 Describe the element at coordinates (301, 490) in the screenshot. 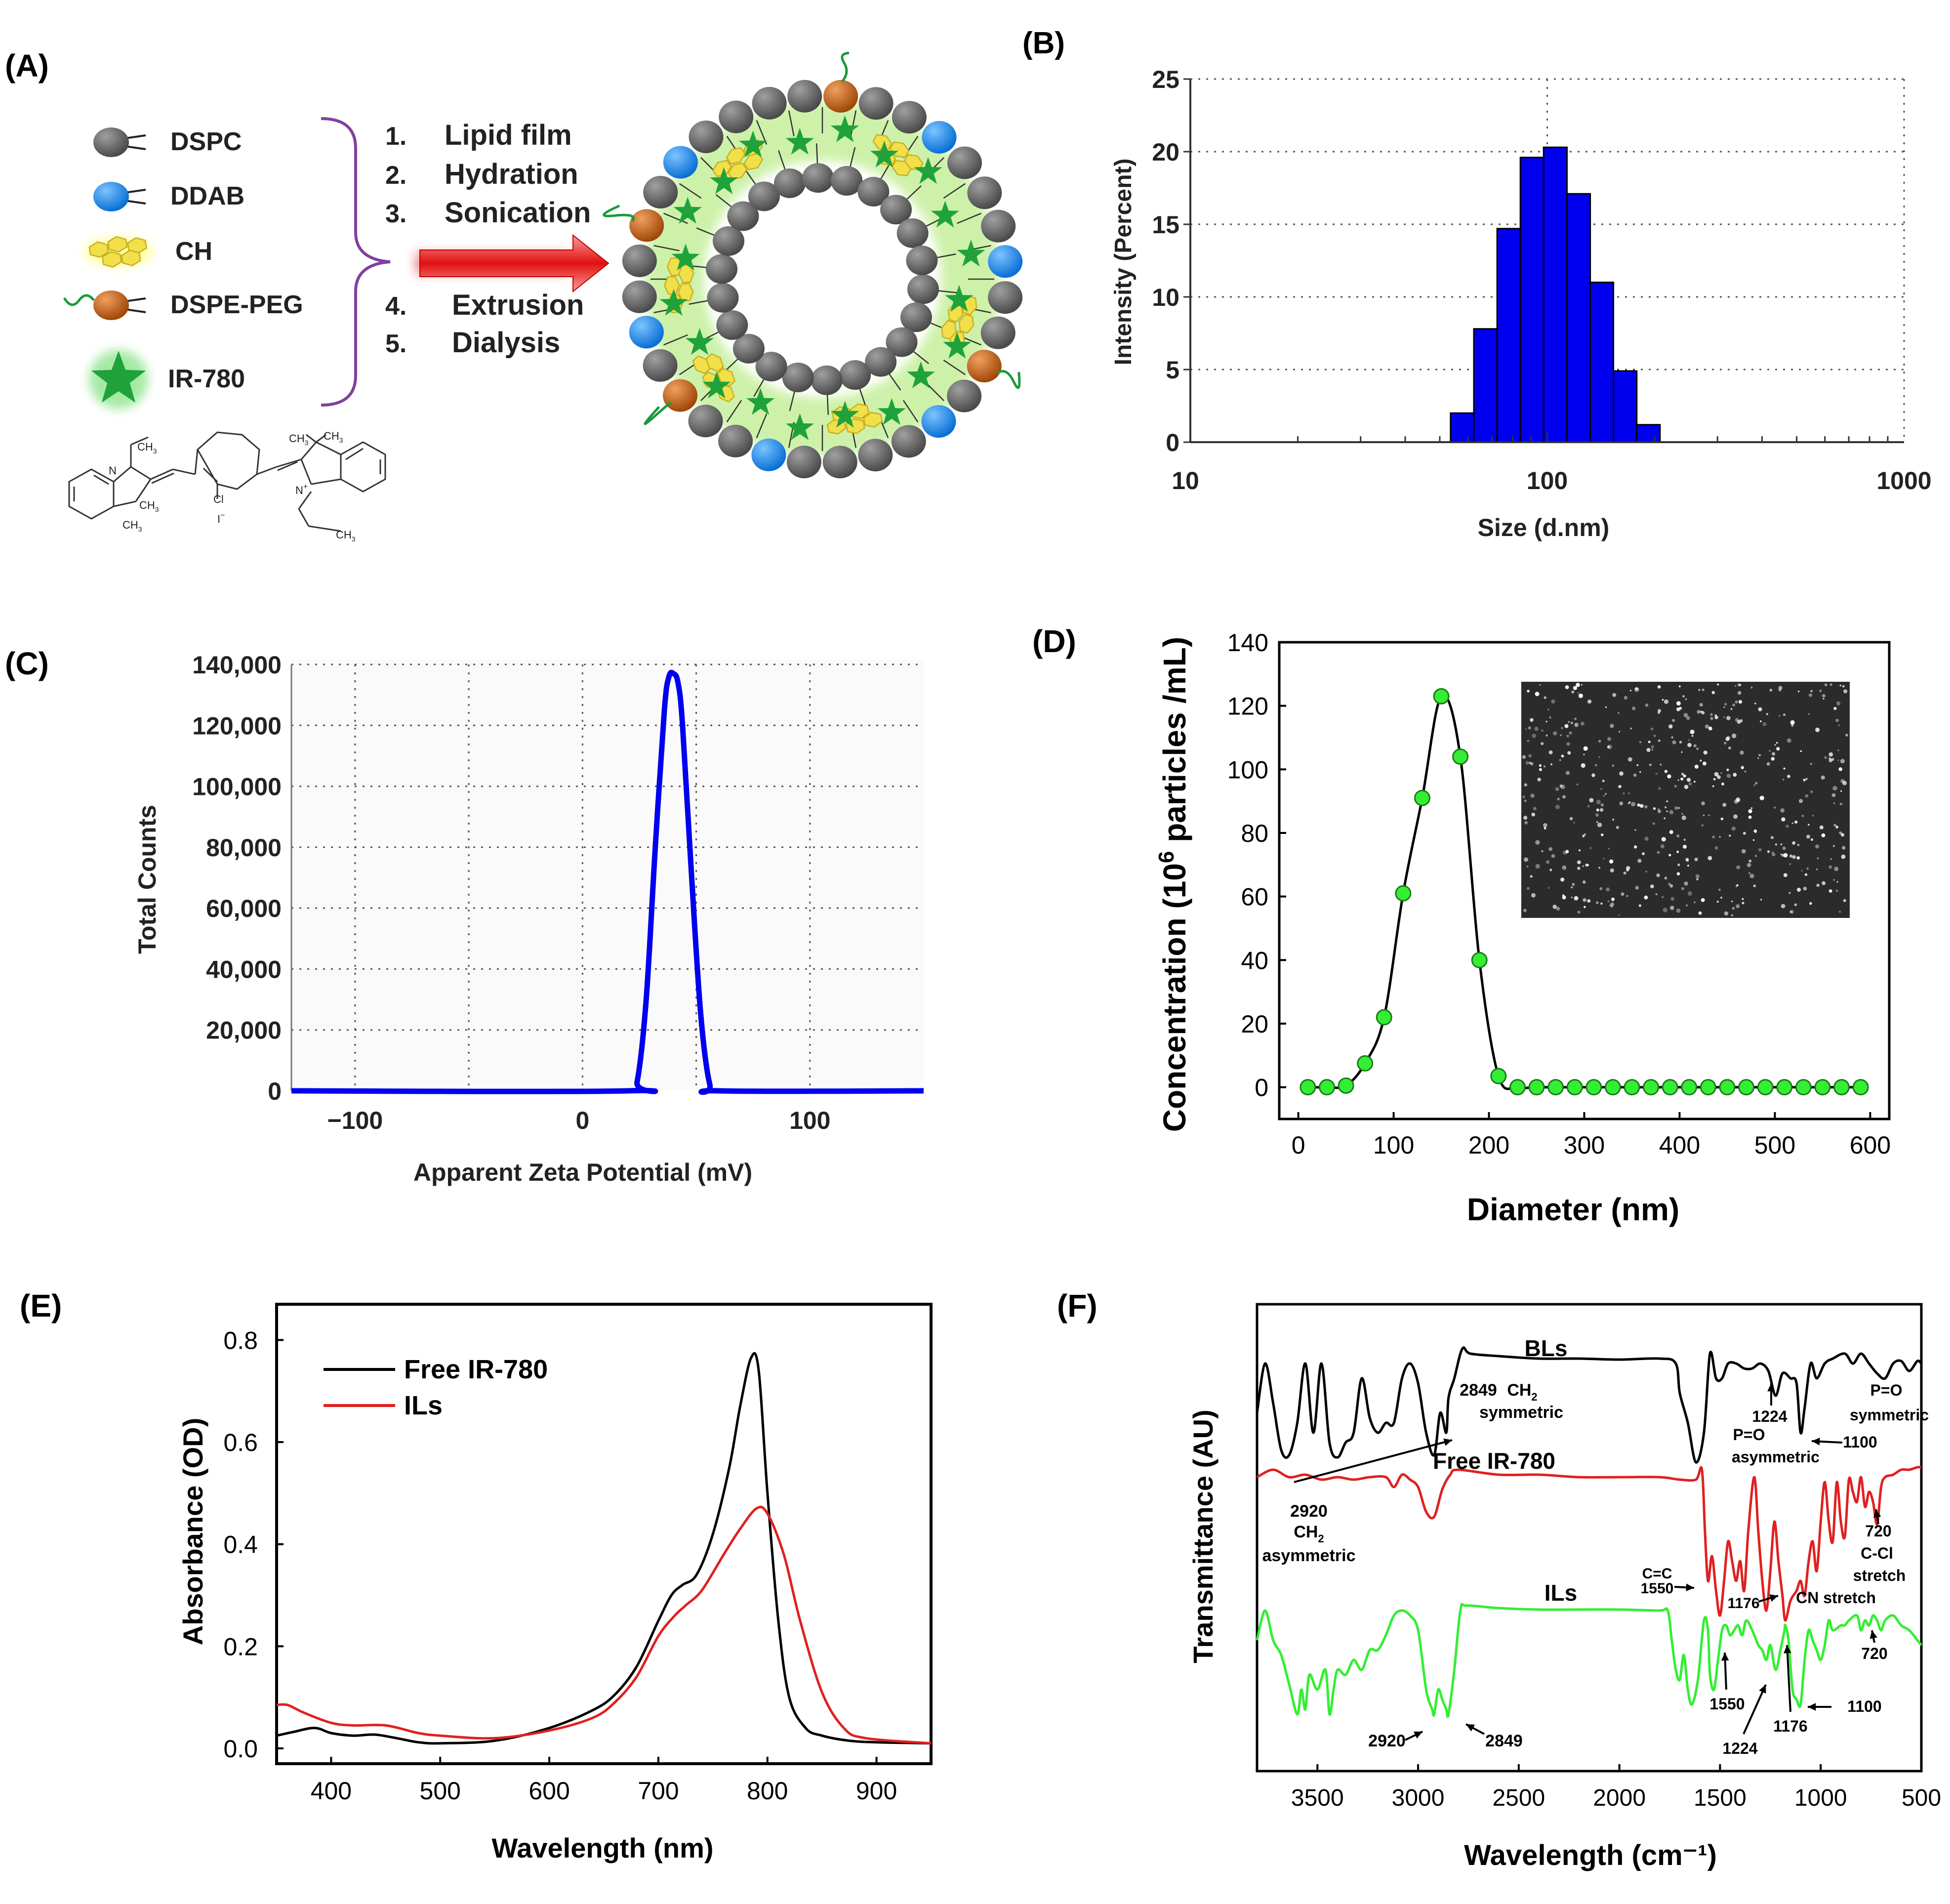

I see `atom-n2: N+` at that location.